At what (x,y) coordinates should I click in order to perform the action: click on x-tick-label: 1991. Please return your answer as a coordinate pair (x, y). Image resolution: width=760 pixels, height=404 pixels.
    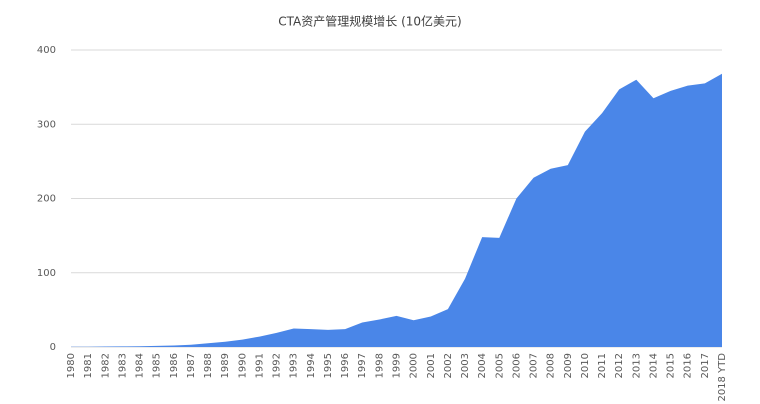
    Looking at the image, I should click on (259, 365).